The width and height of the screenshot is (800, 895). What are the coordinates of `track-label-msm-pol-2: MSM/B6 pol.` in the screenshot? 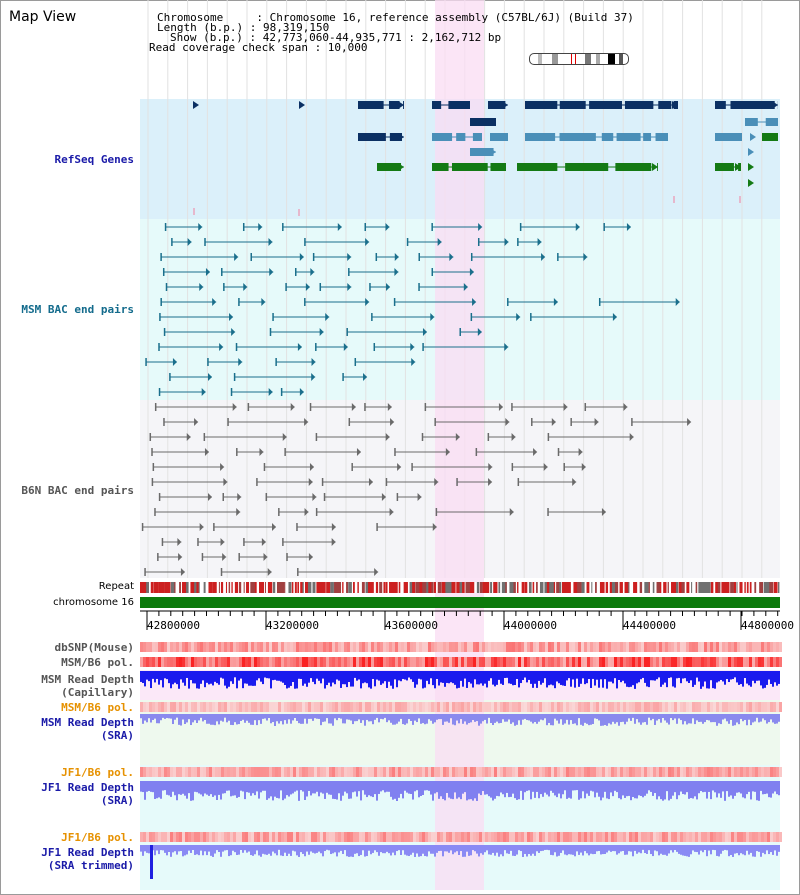 It's located at (97, 707).